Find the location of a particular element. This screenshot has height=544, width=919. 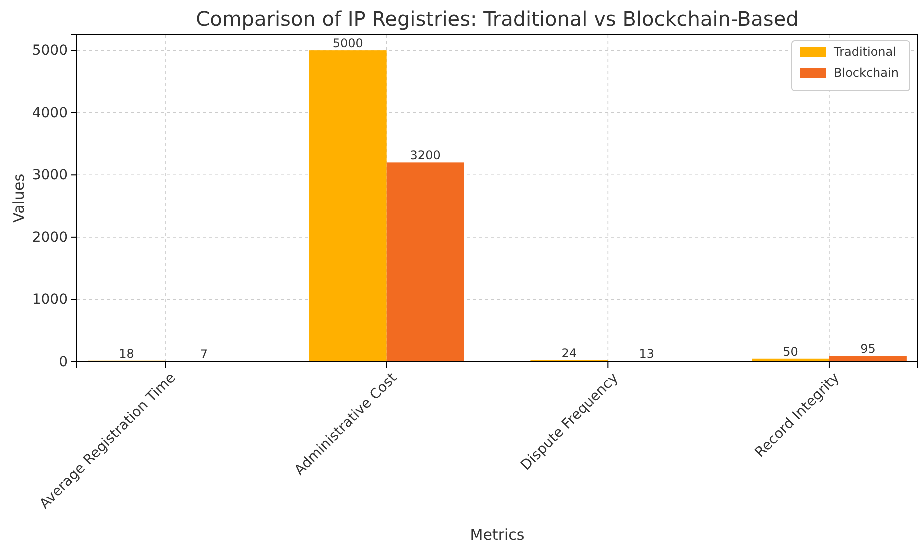

y-axis-title: Values is located at coordinates (19, 199).